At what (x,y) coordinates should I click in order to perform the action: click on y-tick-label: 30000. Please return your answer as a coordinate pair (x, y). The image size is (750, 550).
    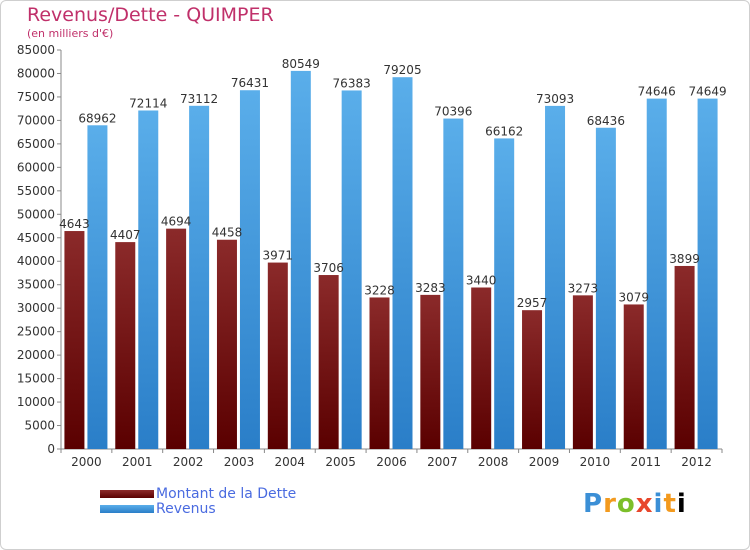
    Looking at the image, I should click on (36, 308).